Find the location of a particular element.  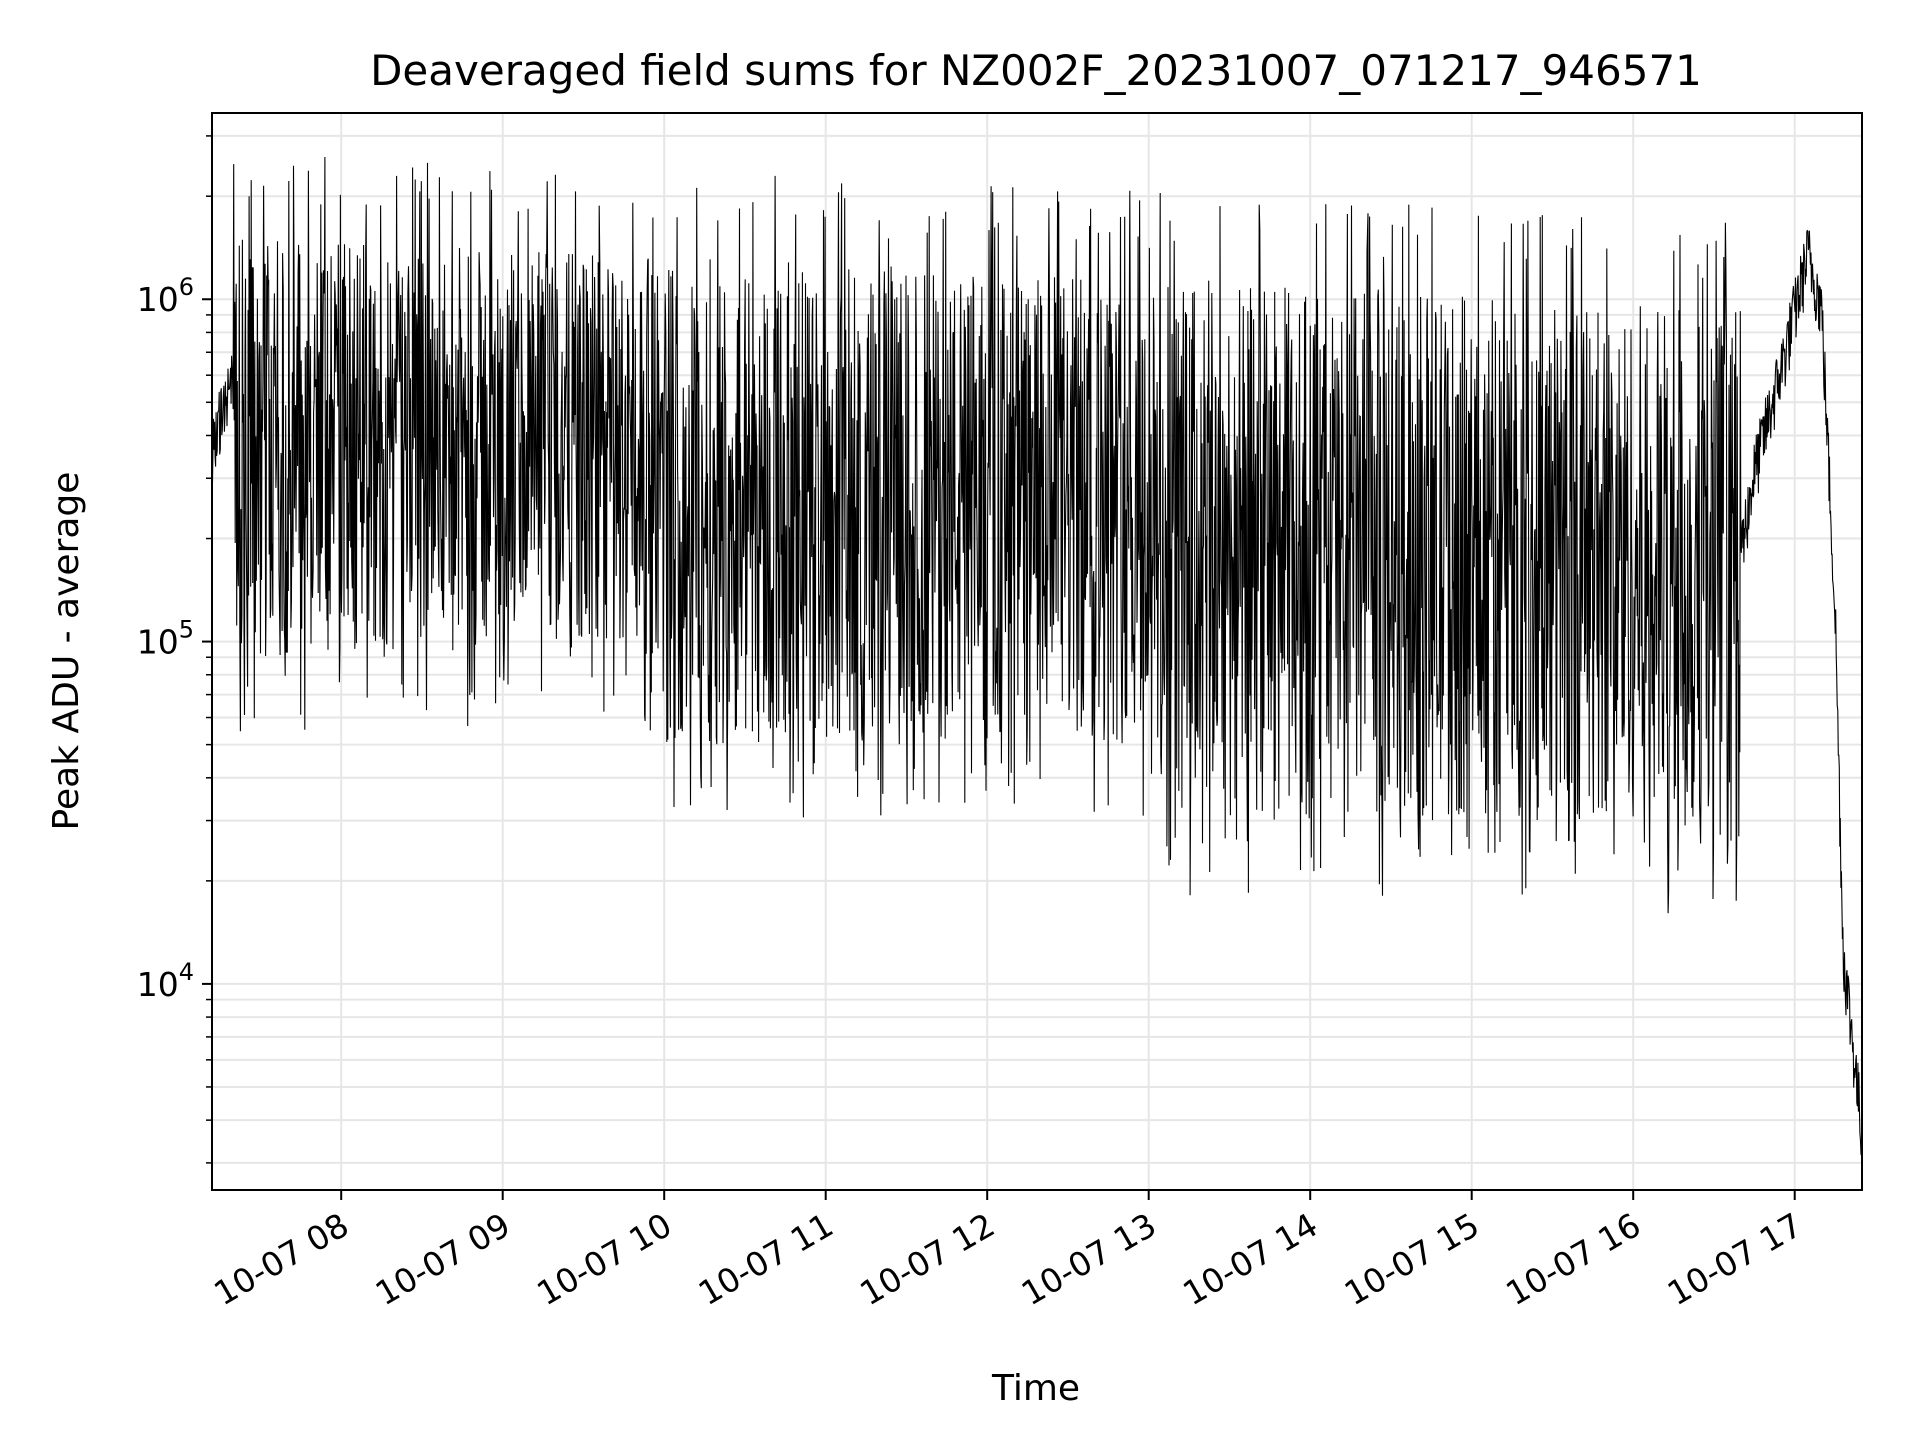

y-tick-label: 10⁵ is located at coordinates (165, 639).